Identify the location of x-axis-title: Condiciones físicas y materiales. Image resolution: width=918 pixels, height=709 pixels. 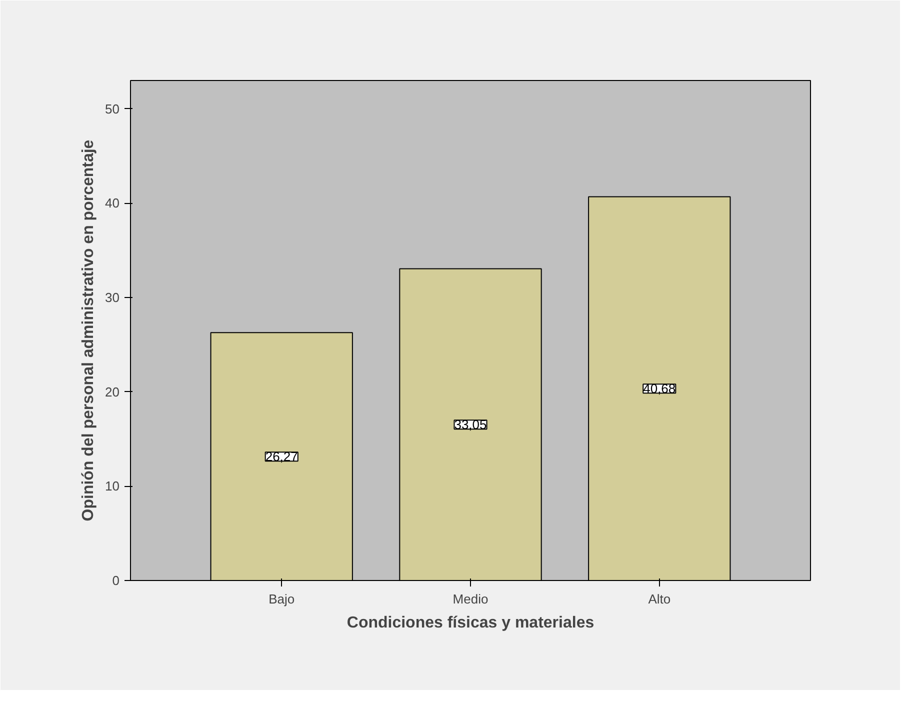
(470, 623).